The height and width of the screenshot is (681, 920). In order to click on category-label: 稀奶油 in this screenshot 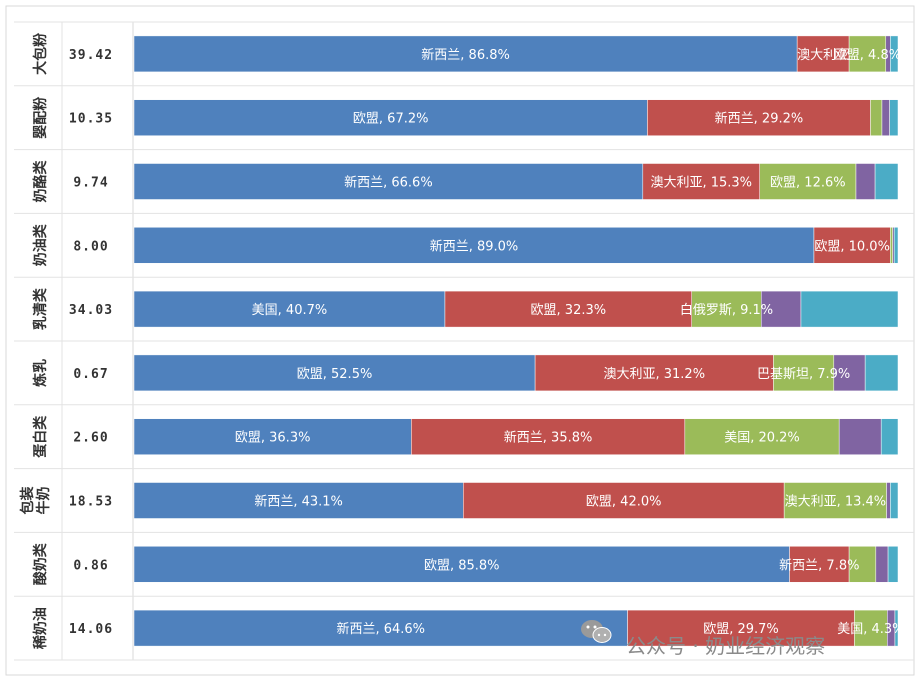, I will do `click(40, 628)`.